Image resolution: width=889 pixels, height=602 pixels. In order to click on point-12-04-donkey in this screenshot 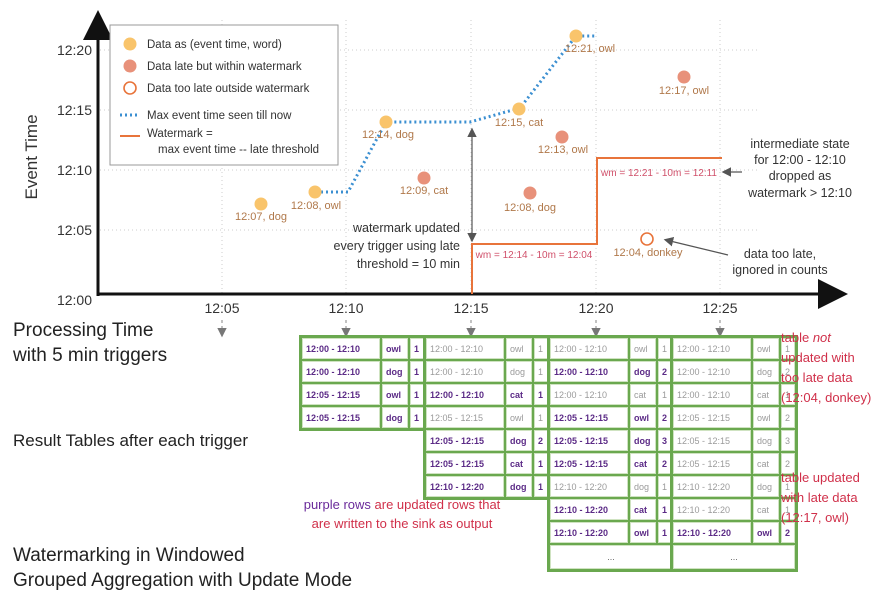, I will do `click(647, 239)`.